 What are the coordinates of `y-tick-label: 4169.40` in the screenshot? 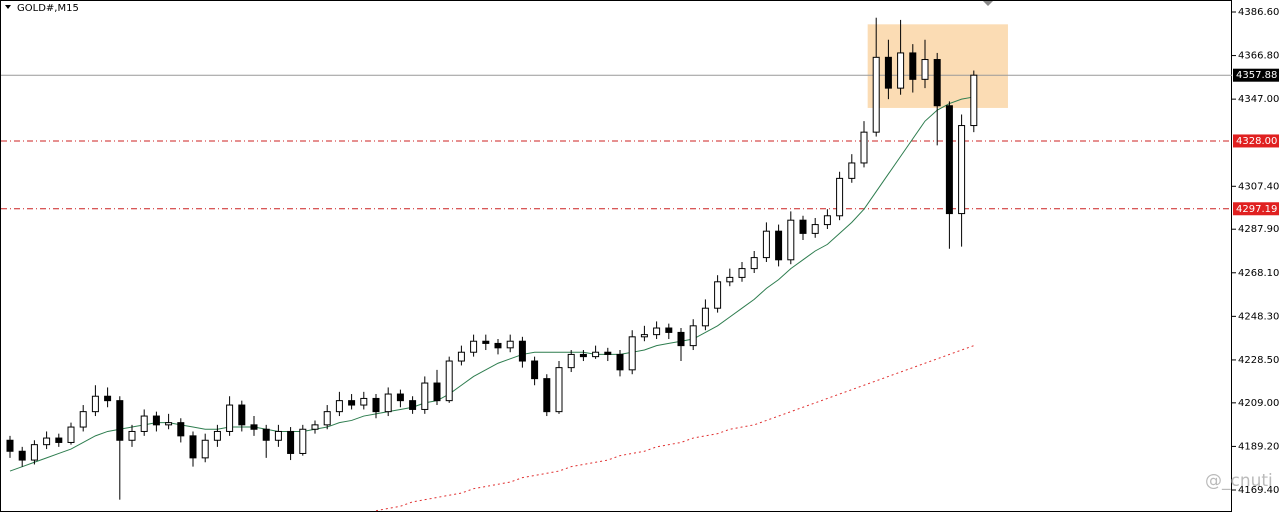 It's located at (1258, 490).